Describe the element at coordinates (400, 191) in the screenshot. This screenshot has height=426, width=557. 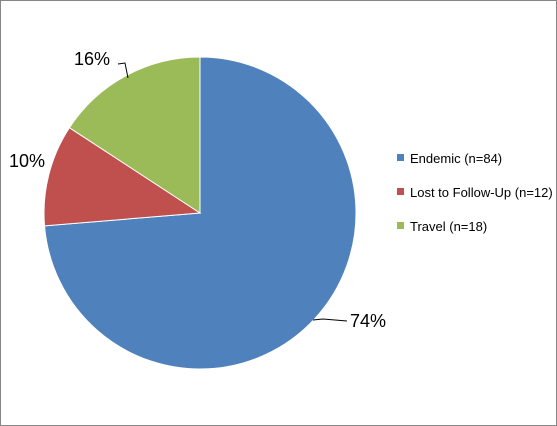
I see `legend-swatch-lost-to-follow-up` at that location.